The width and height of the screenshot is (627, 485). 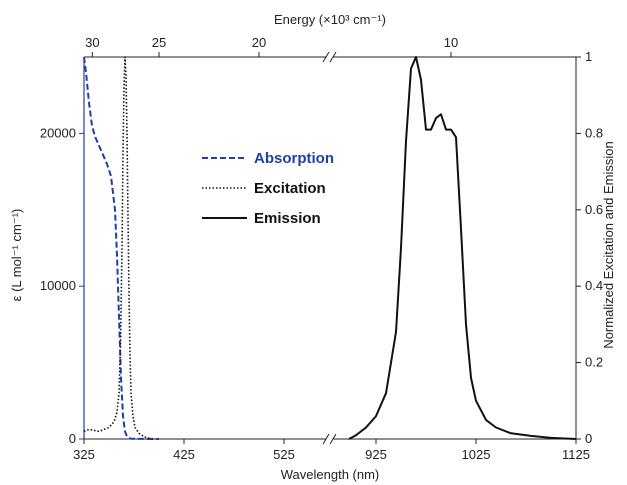 I want to click on bottom-axis-break-gap, so click(x=329, y=439).